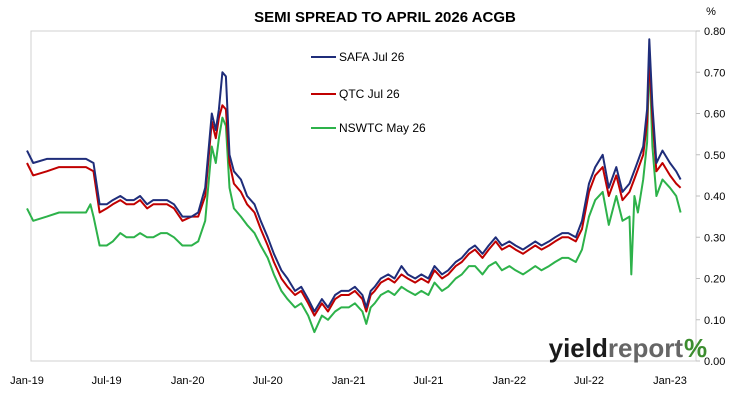 This screenshot has height=400, width=730. I want to click on legend: SAFA Jul 26 QTC Jul 26 NSWTC May 26, so click(368, 92).